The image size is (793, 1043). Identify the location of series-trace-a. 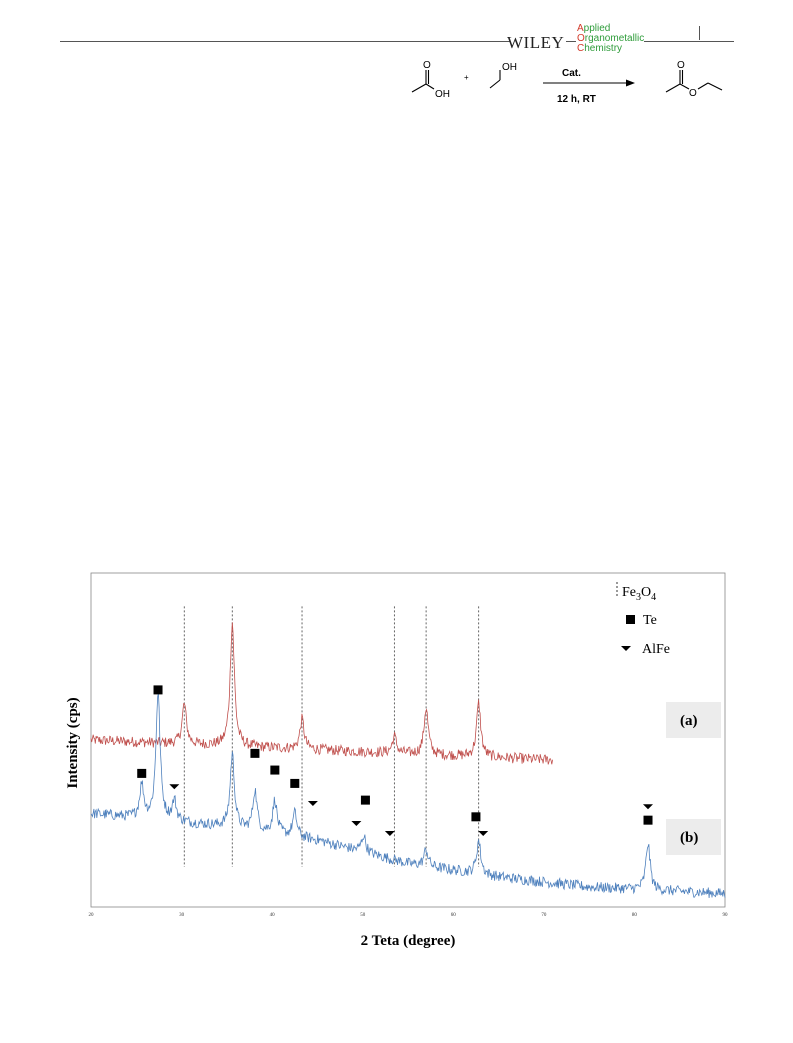
(321, 693).